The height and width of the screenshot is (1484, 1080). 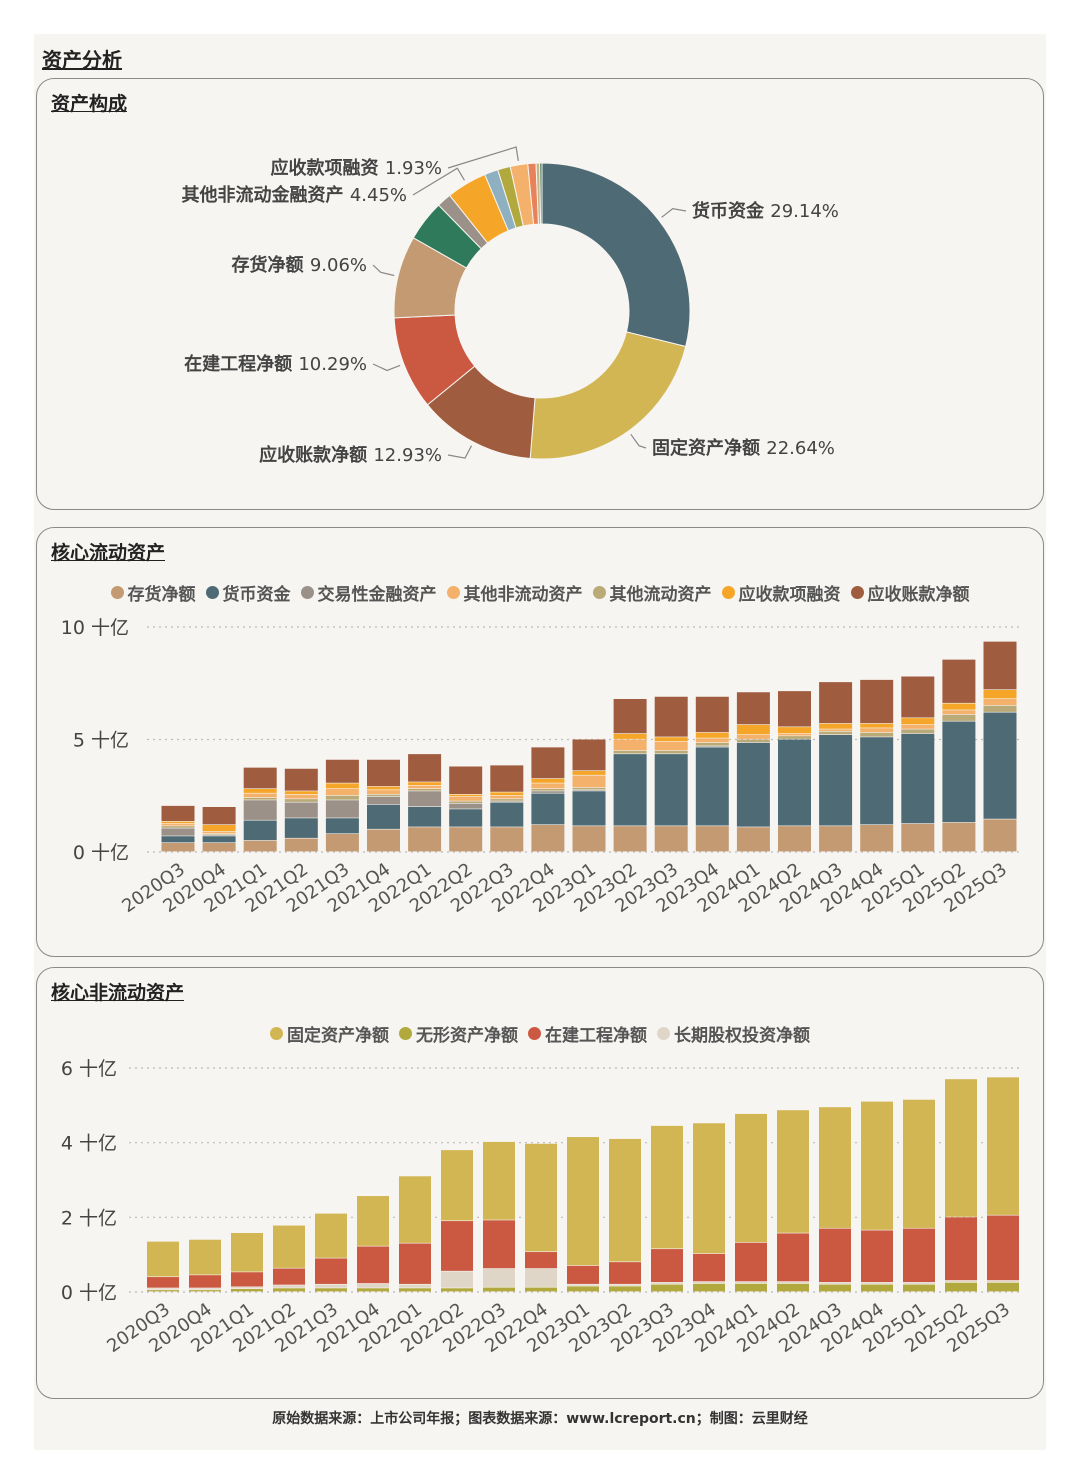 I want to click on chart-legend: 存货净额 货币资金 交易性金融资产 其他非流动资产 其他流动资产 应收款项融资 应收账款净额, so click(x=540, y=592).